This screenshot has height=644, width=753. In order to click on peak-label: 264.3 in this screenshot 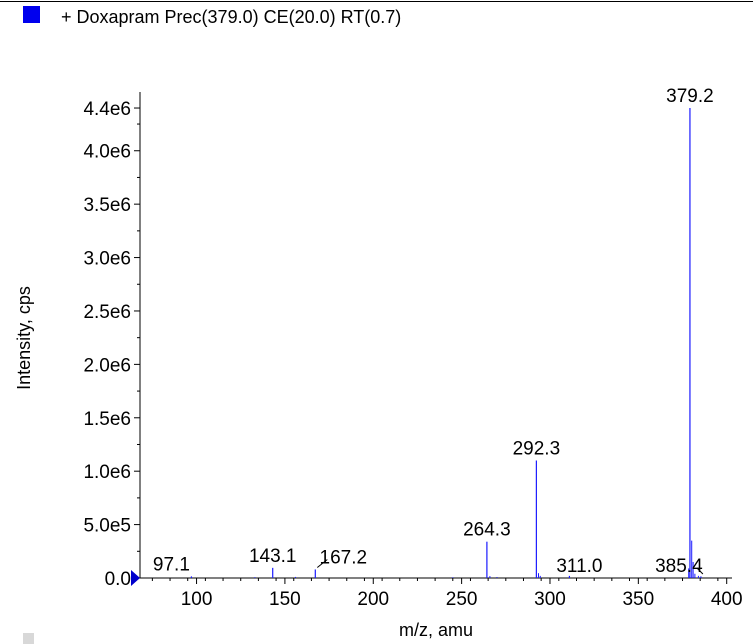, I will do `click(487, 530)`.